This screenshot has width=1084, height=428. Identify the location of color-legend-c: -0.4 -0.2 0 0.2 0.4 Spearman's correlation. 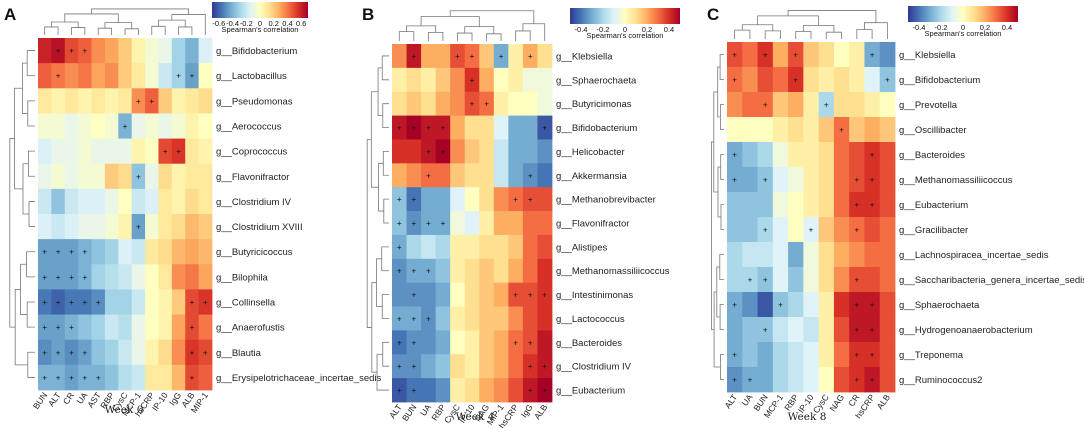
(963, 22).